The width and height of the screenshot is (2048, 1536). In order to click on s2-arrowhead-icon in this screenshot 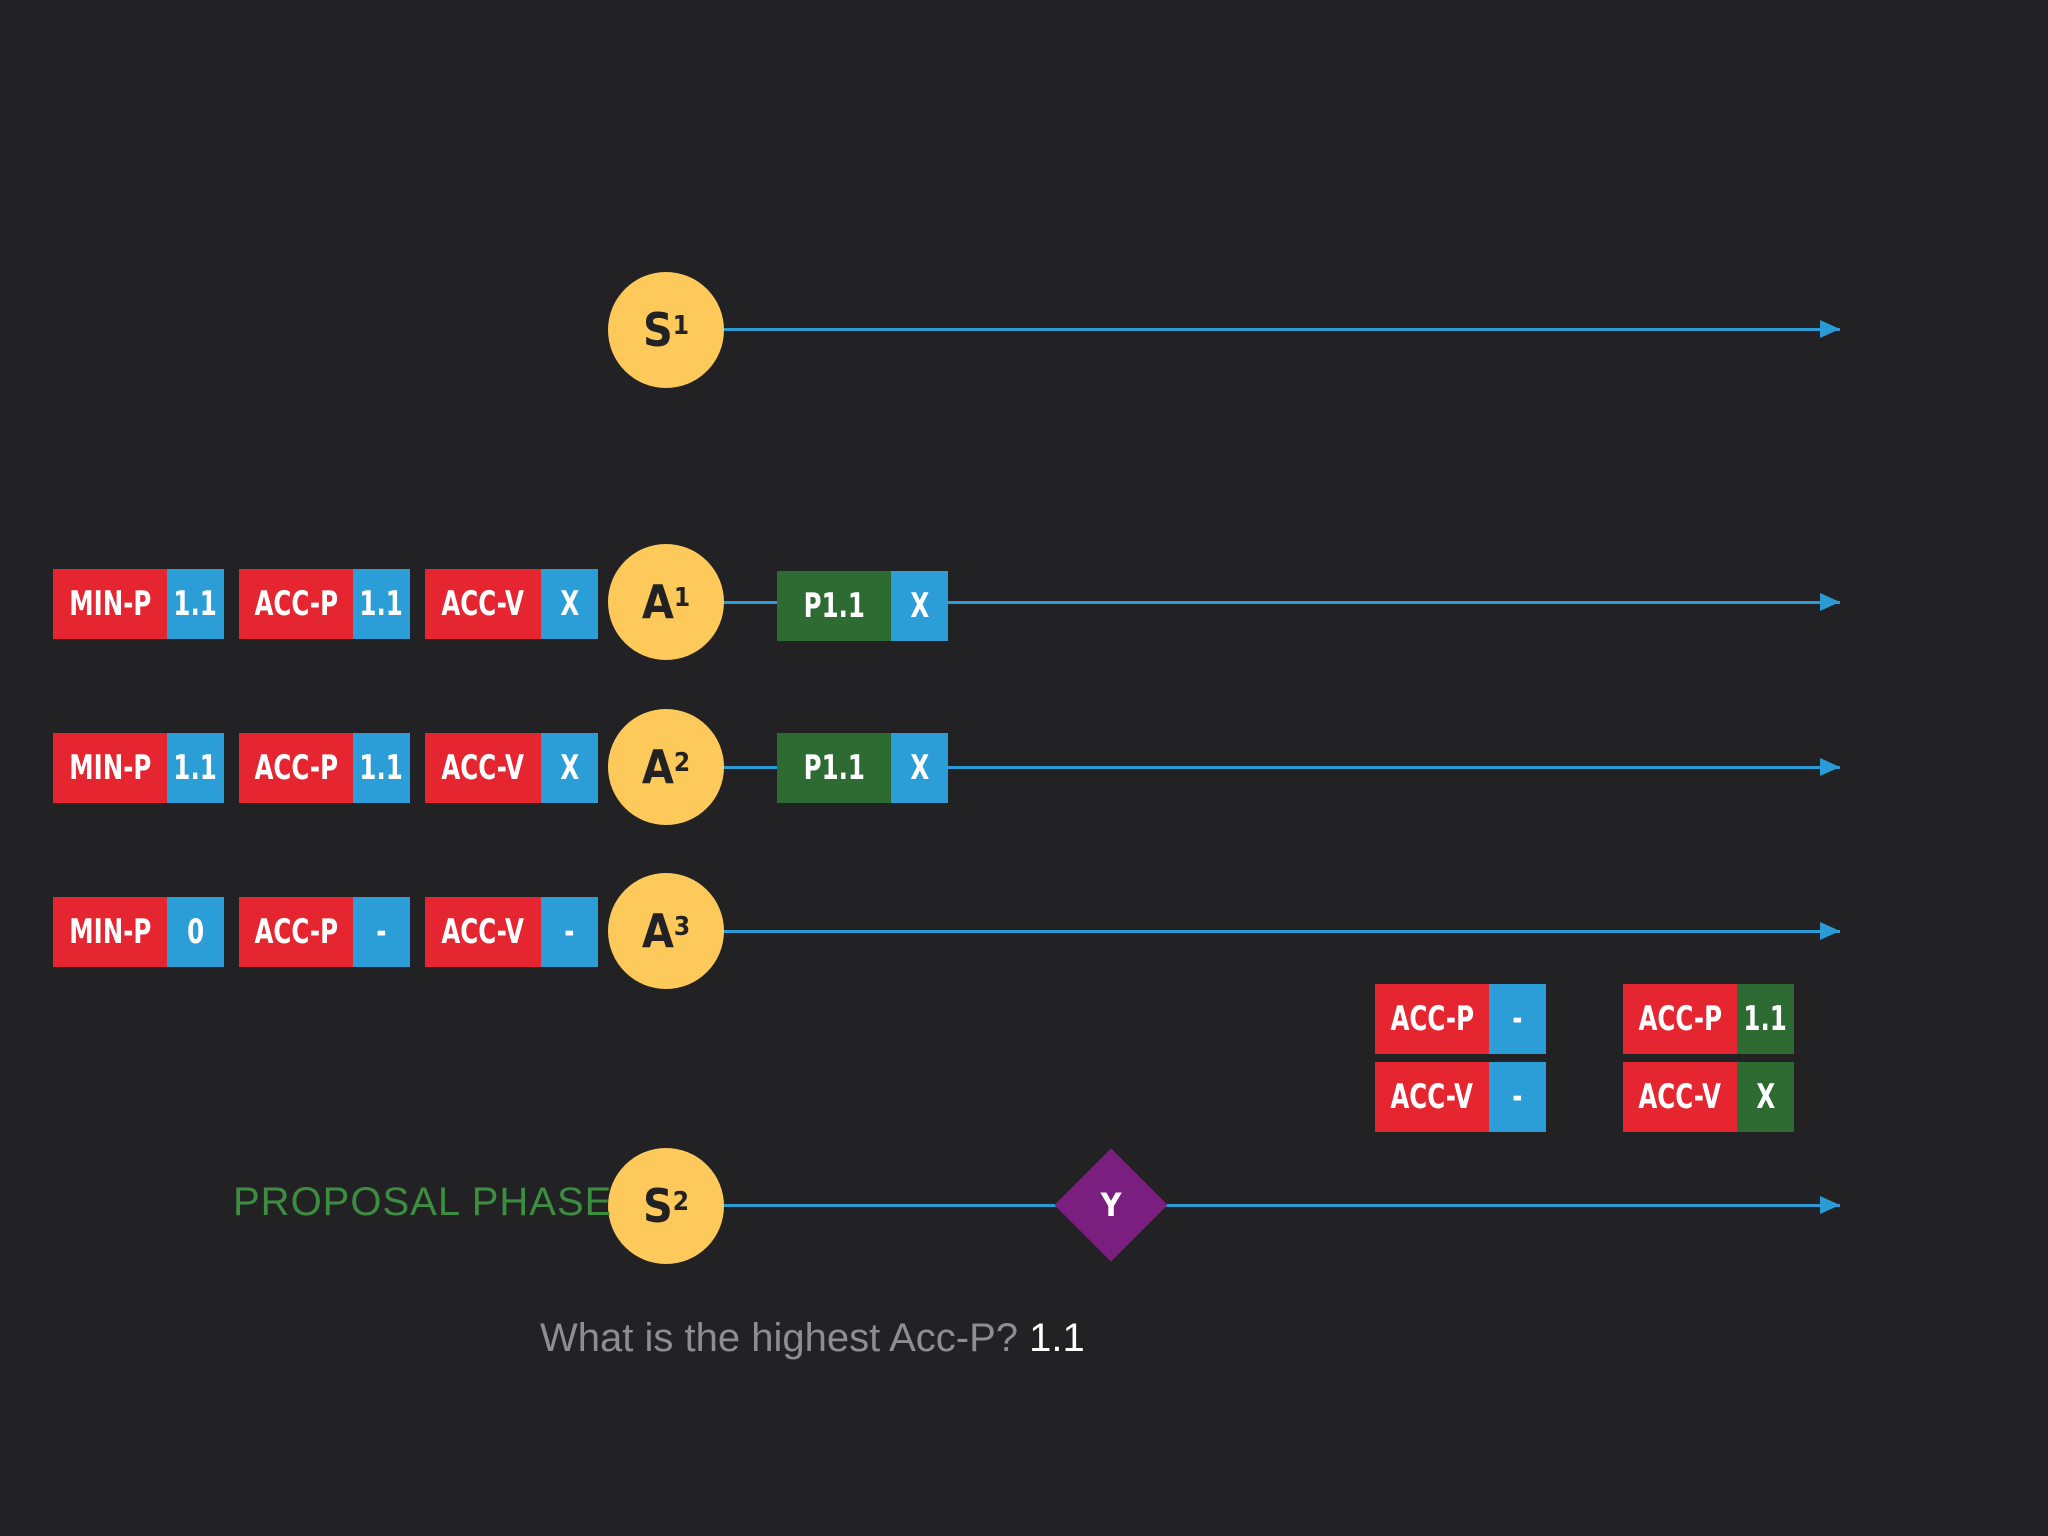, I will do `click(1830, 1205)`.